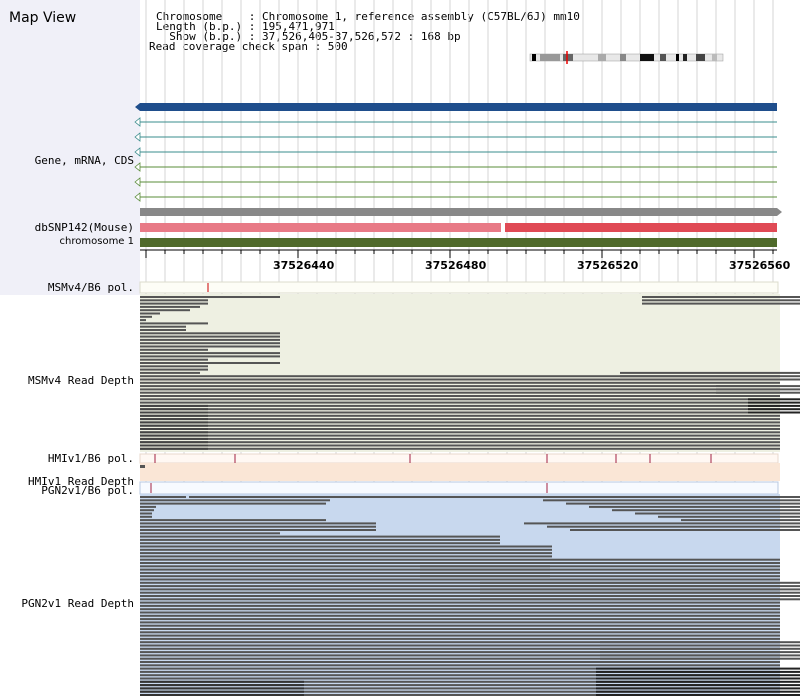  I want to click on gene-bar-arrow, so click(137, 107).